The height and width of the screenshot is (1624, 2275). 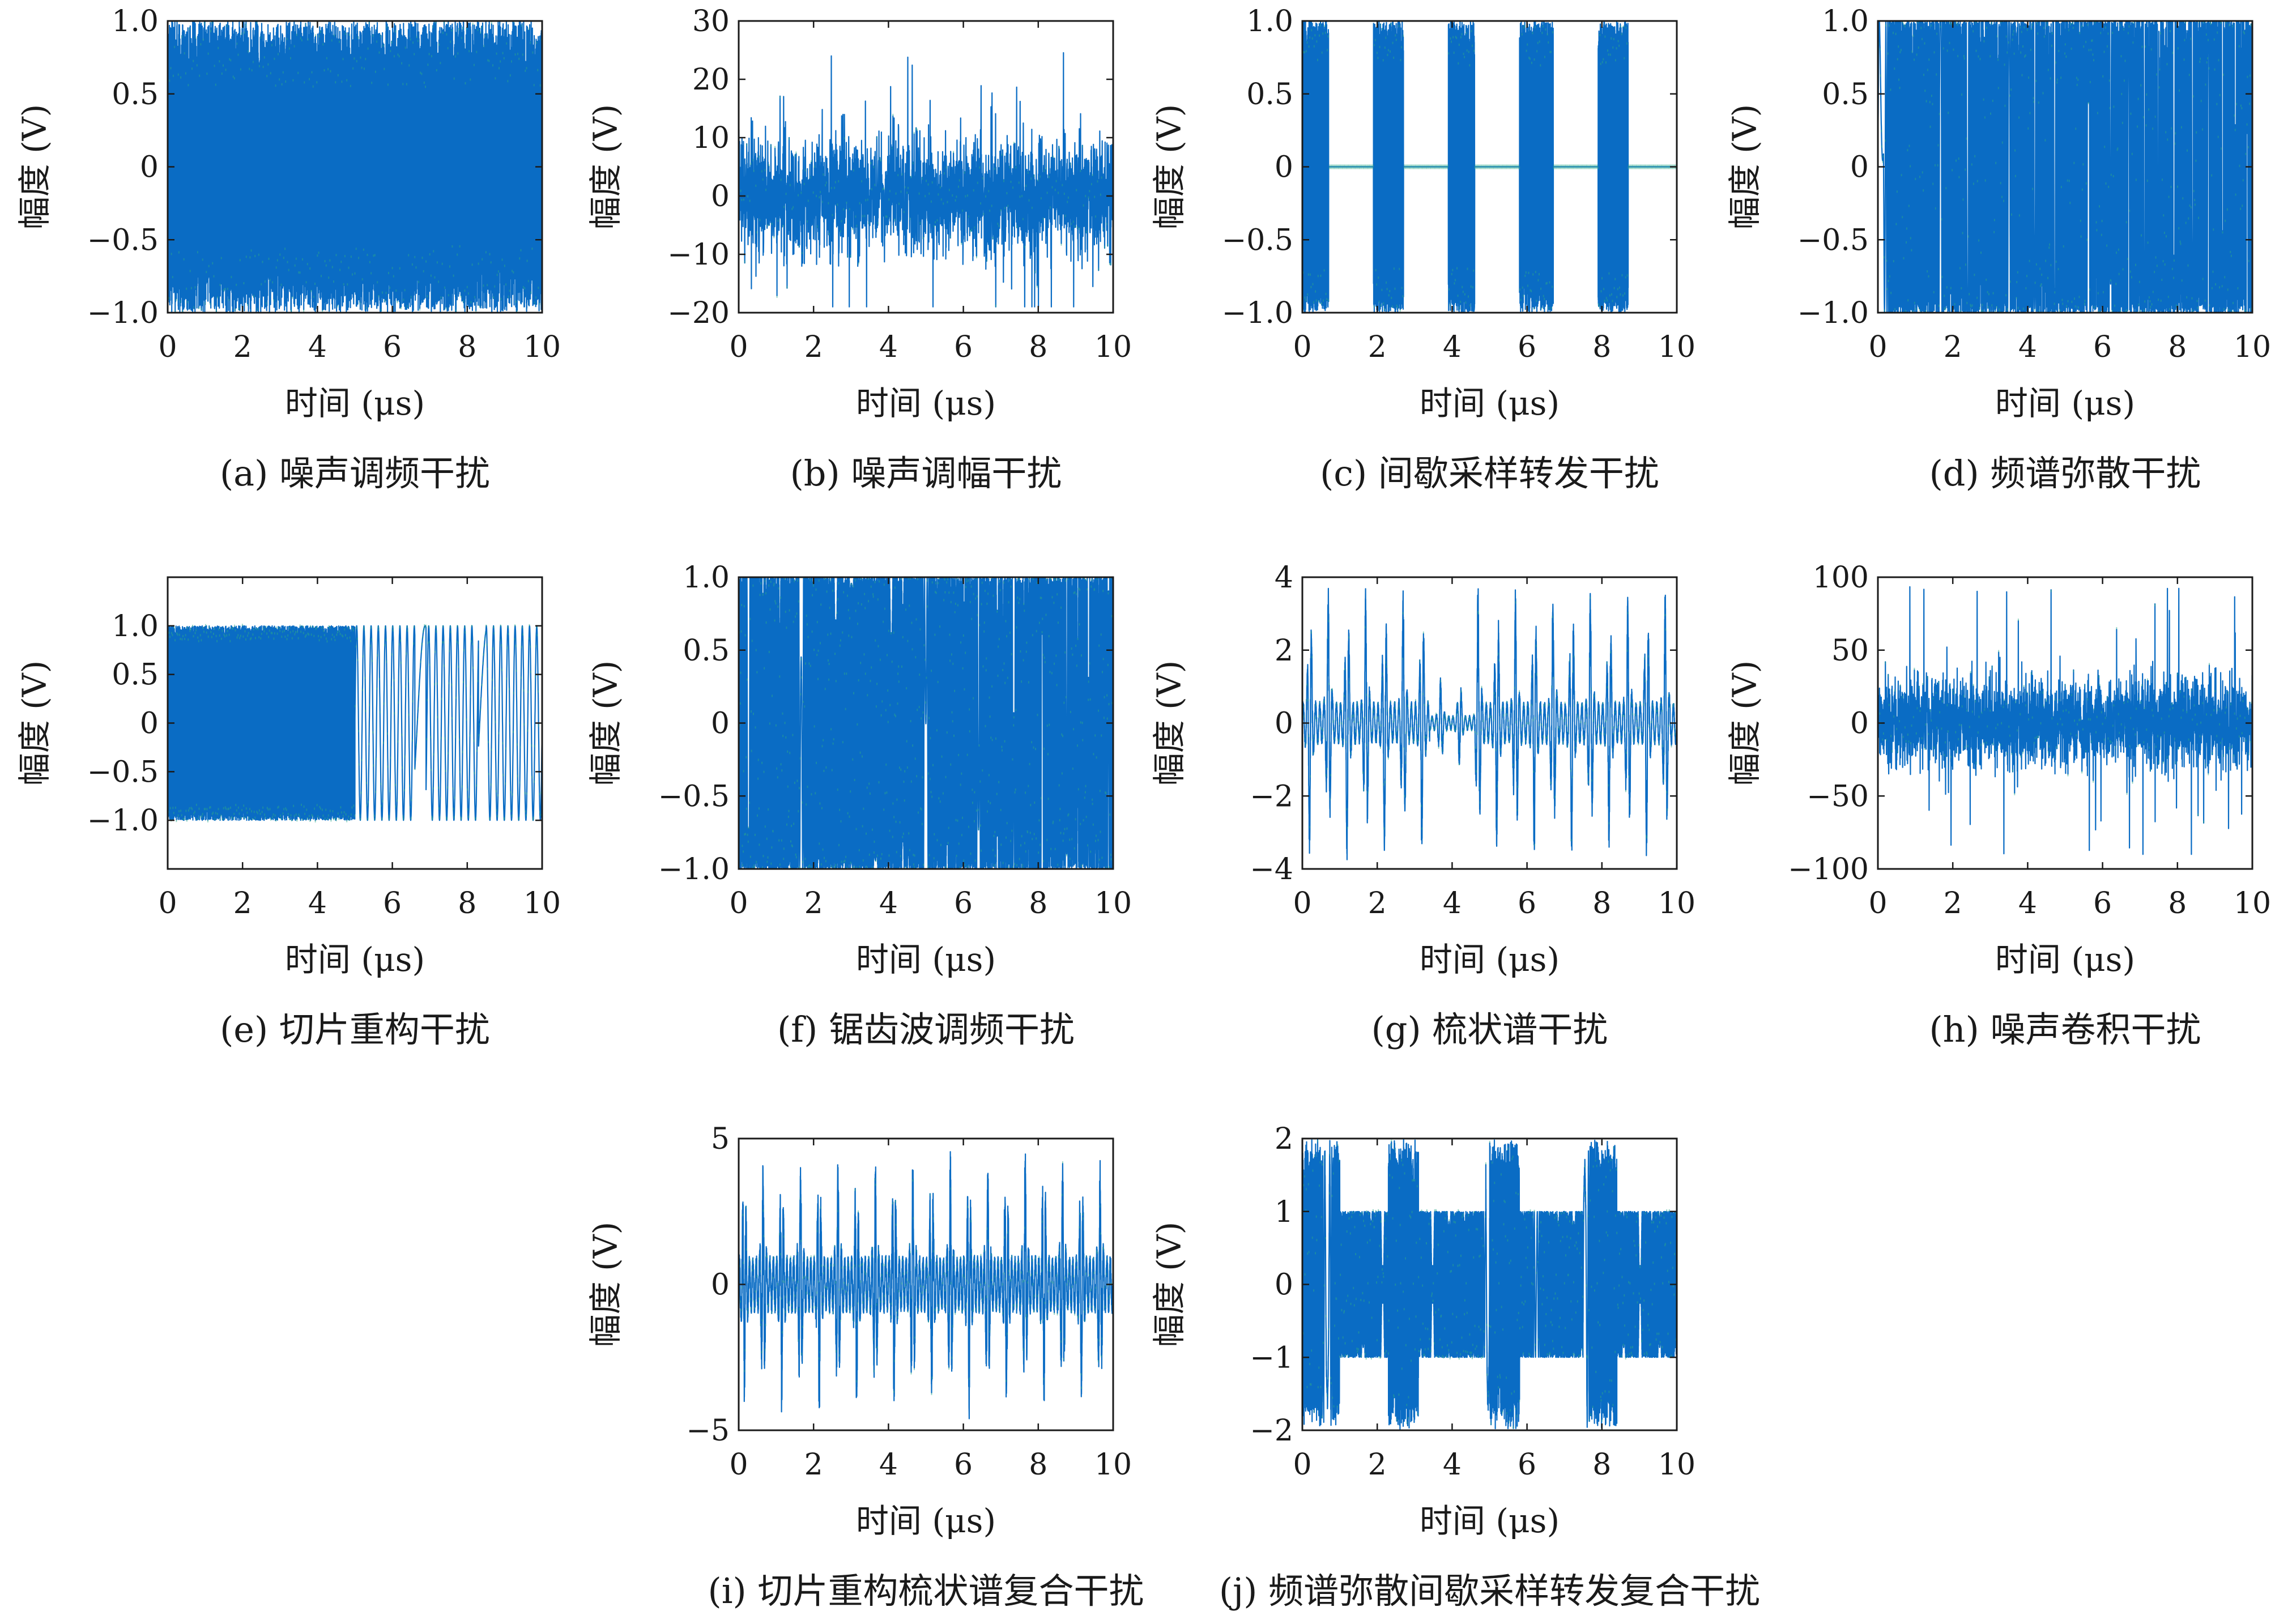 I want to click on x-tick-label-h: 10, so click(x=2252, y=903).